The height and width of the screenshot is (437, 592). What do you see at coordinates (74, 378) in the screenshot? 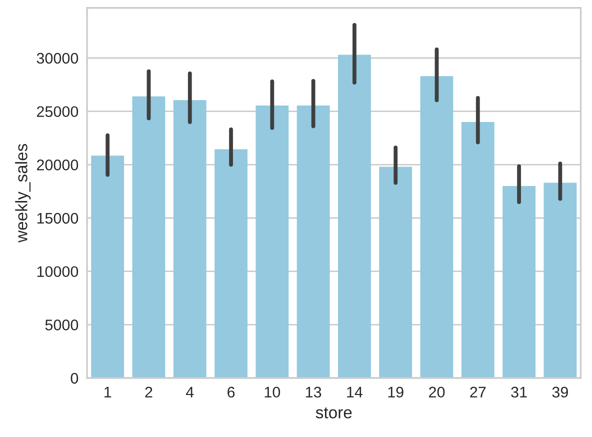
I see `y-tick-label: 0` at bounding box center [74, 378].